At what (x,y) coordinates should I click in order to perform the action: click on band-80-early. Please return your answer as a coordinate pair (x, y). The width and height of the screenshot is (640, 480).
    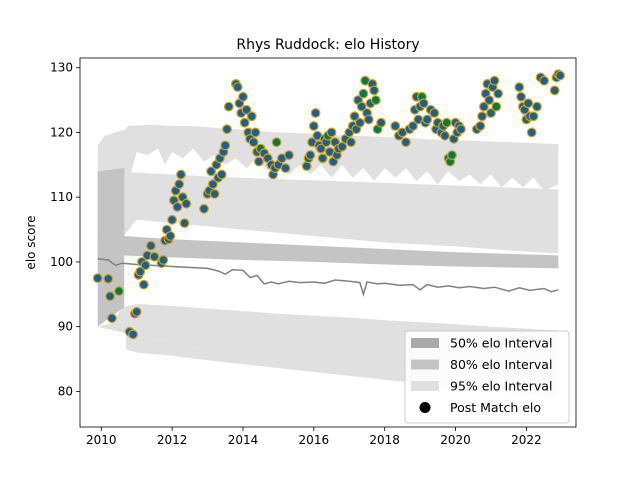
    Looking at the image, I should click on (111, 247).